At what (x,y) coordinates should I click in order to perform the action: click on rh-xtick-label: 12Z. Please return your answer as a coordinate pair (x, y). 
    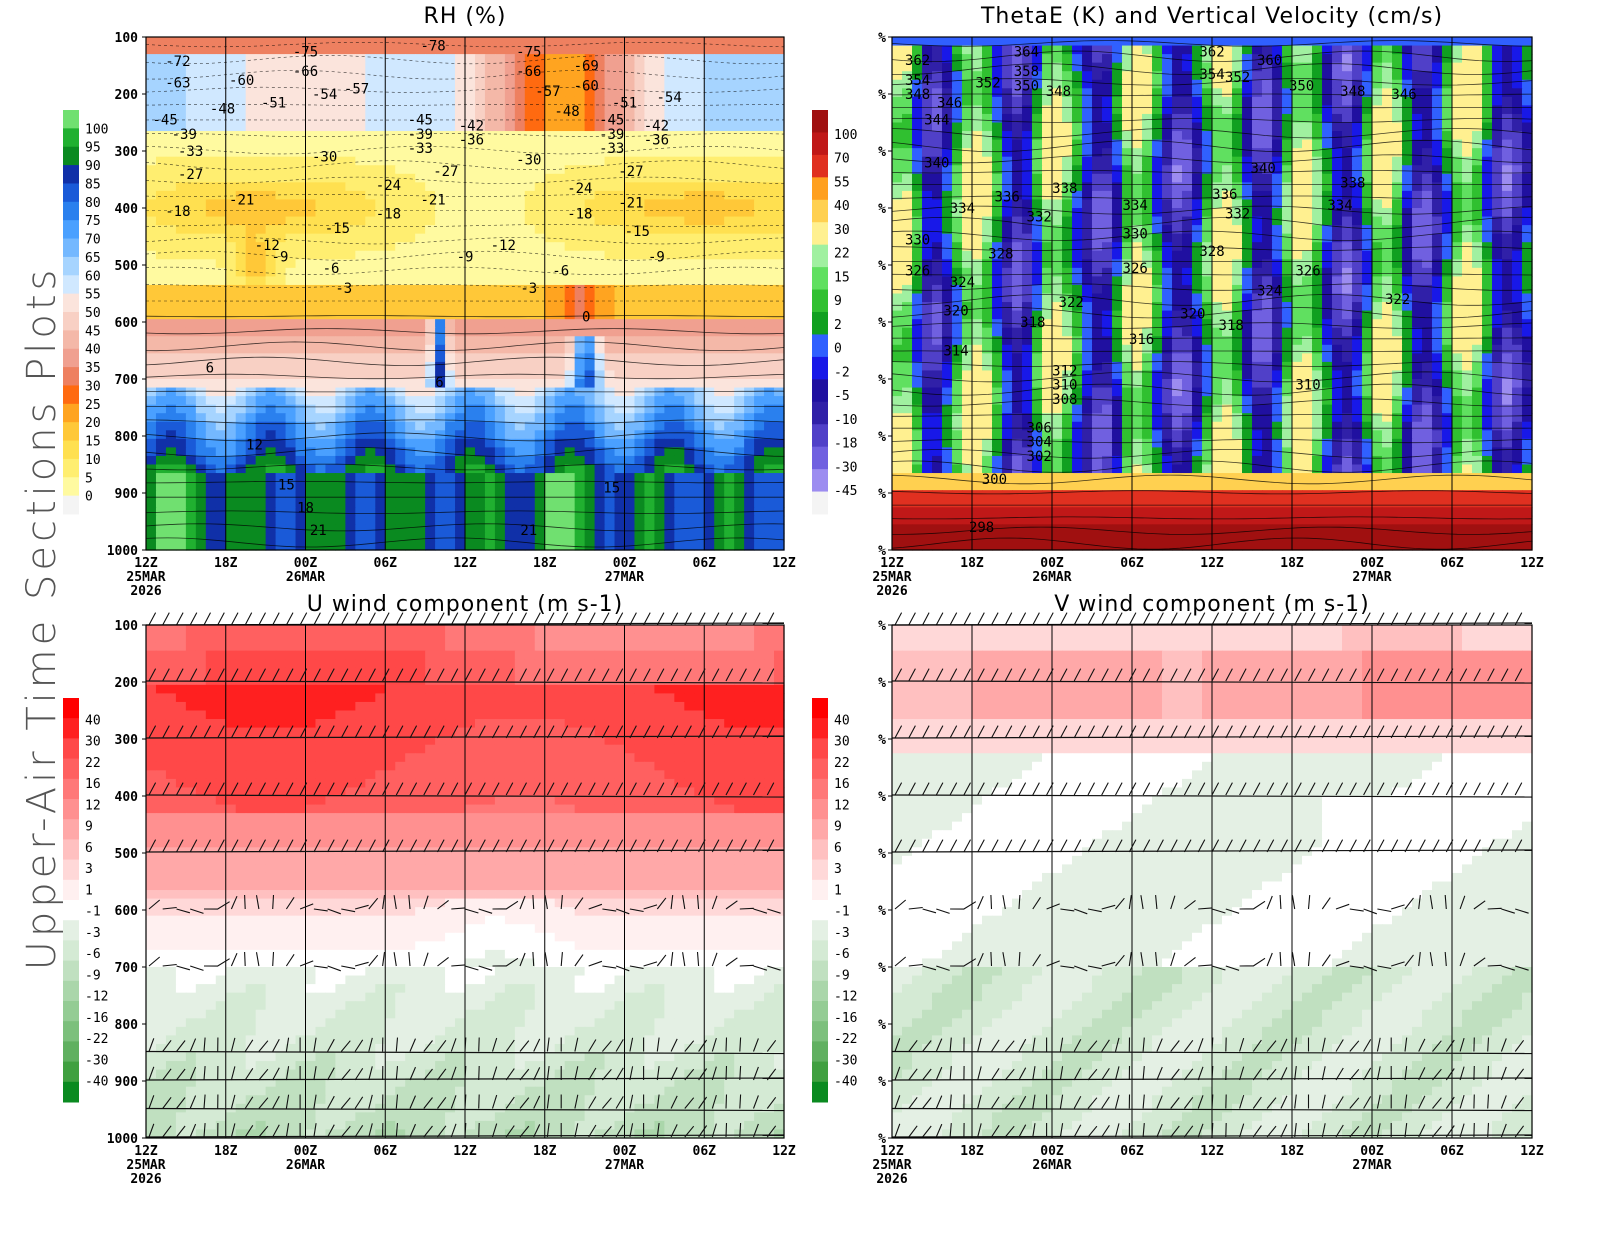
    Looking at the image, I should click on (465, 563).